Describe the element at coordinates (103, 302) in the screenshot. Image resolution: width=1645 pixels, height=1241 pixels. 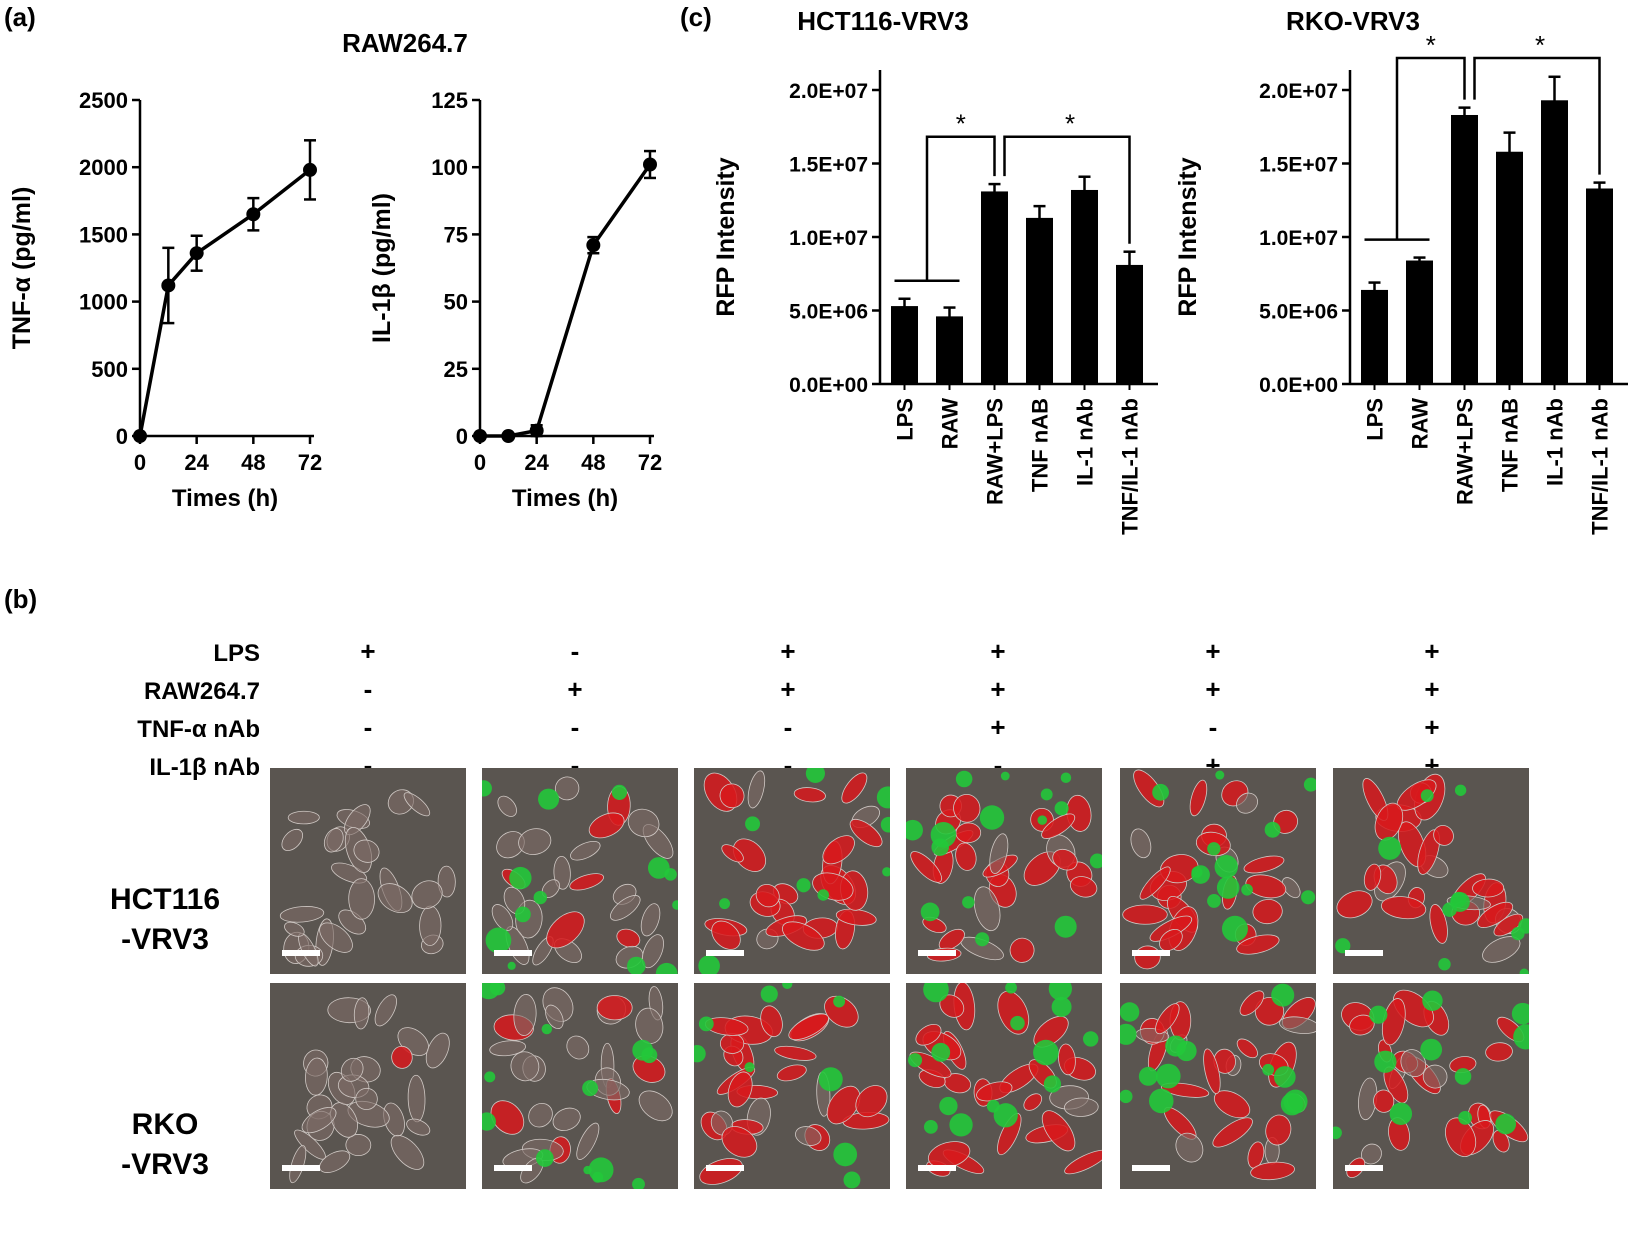
I see `y-tick-label: 1000` at that location.